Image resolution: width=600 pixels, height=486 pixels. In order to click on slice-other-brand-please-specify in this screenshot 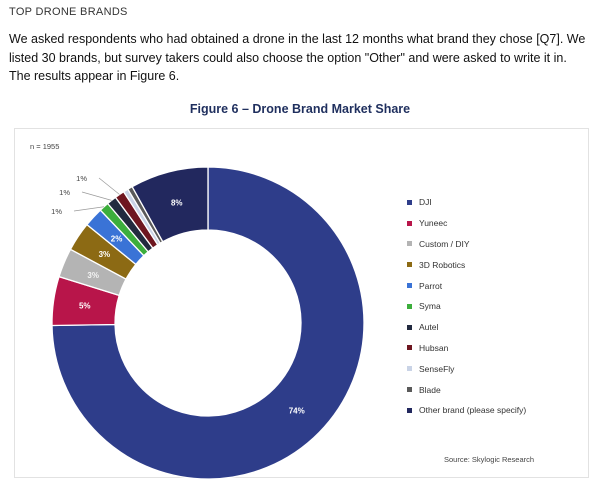, I will do `click(170, 204)`.